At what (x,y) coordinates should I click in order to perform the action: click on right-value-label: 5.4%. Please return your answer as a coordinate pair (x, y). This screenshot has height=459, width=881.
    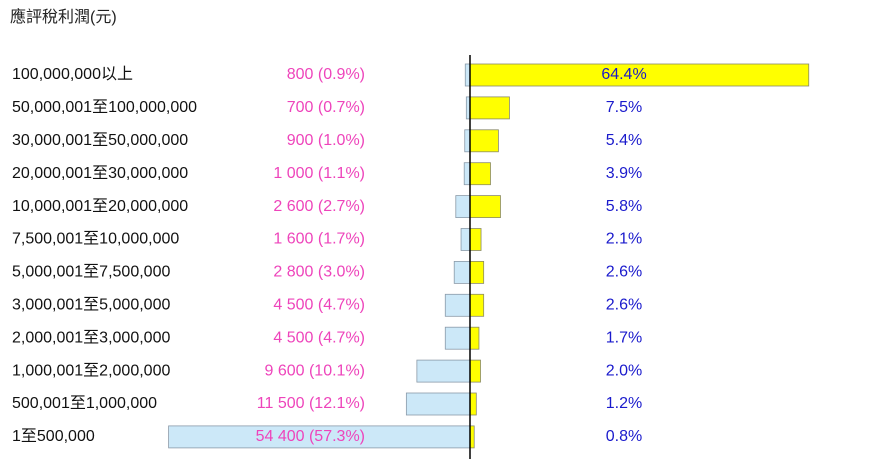
    Looking at the image, I should click on (624, 140).